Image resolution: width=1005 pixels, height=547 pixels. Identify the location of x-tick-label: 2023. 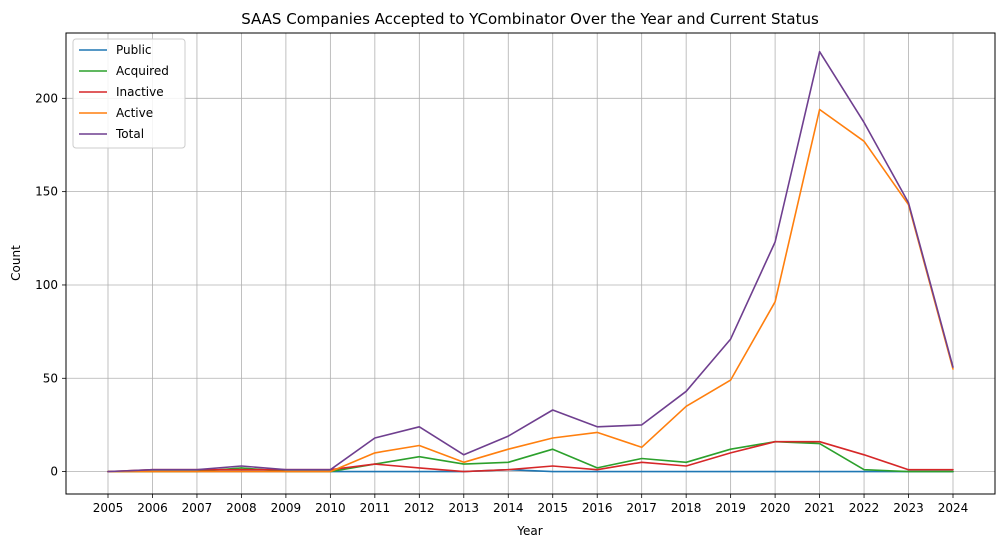
(908, 508).